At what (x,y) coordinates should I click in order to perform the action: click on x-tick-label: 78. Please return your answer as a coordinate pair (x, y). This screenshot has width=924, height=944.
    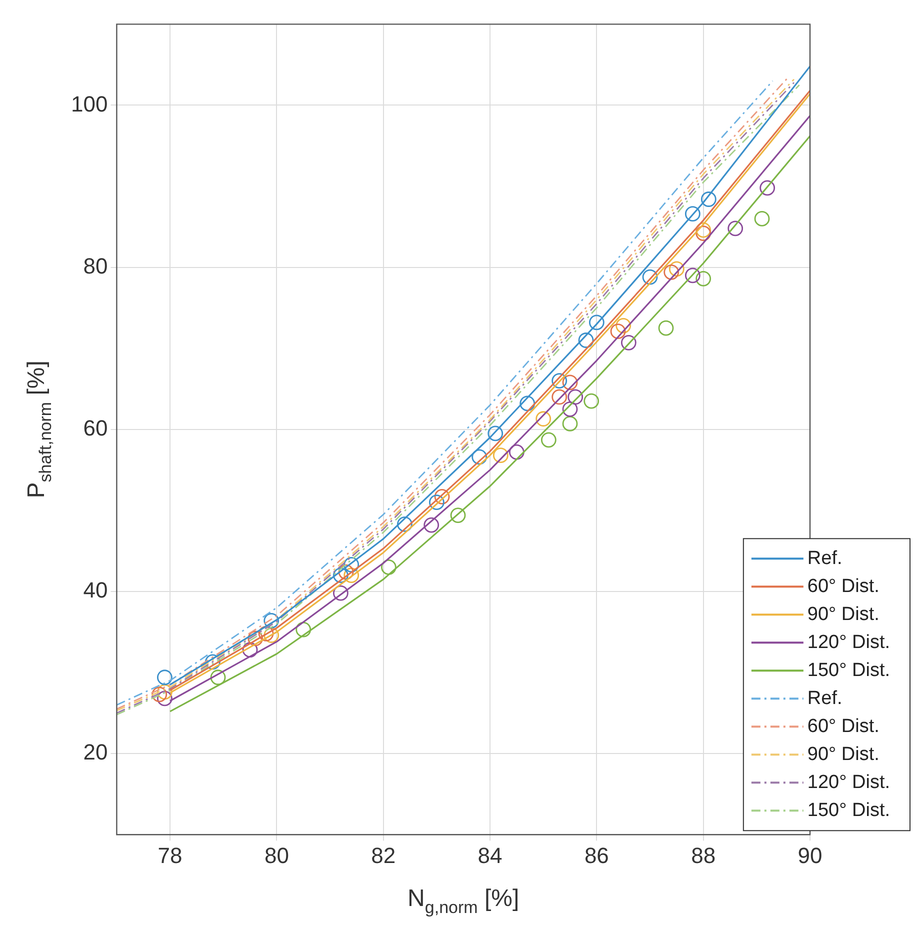
    Looking at the image, I should click on (170, 855).